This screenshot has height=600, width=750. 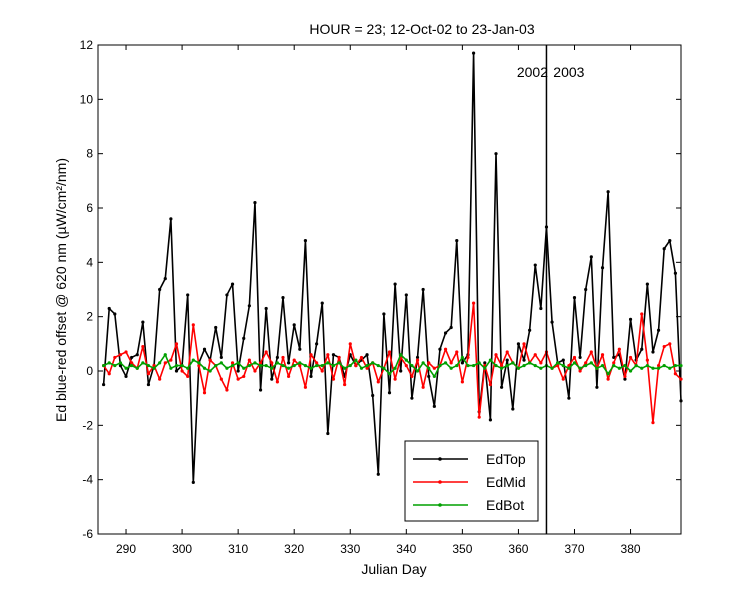 What do you see at coordinates (462, 549) in the screenshot?
I see `x-tick-label: 350` at bounding box center [462, 549].